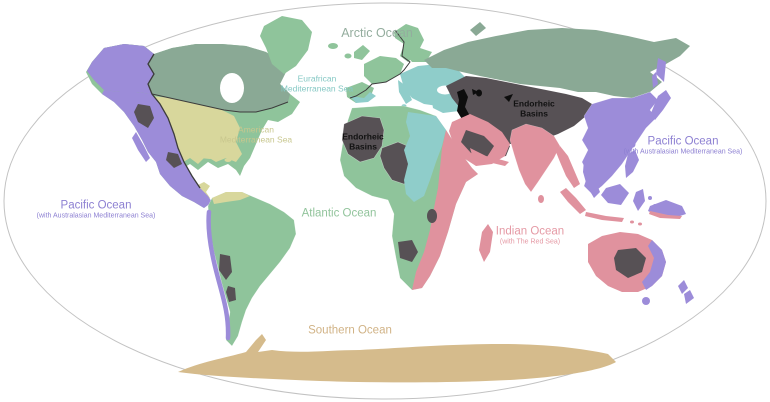 The width and height of the screenshot is (770, 402). Describe the element at coordinates (568, 167) in the screenshot. I see `region-myanmar-indian` at that location.